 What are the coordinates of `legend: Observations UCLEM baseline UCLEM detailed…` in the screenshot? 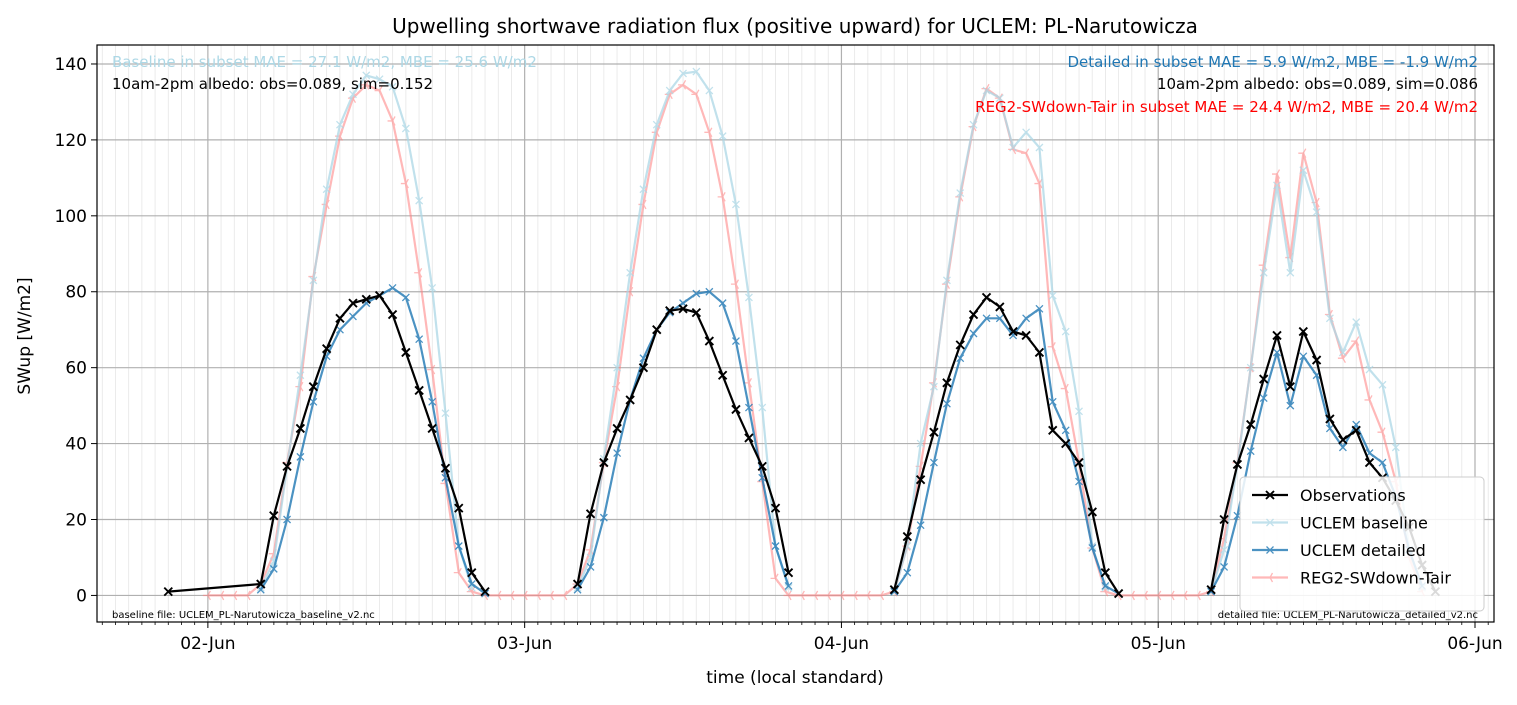 It's located at (1362, 544).